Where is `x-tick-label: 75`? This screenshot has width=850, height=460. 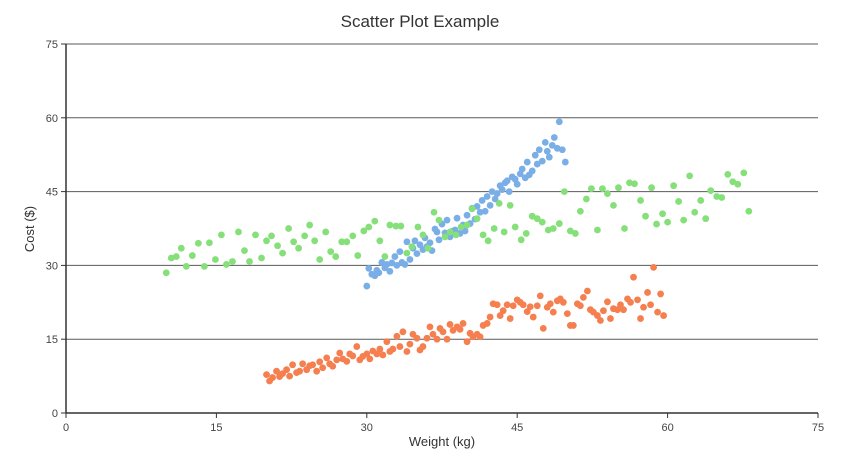 x-tick-label: 75 is located at coordinates (818, 428).